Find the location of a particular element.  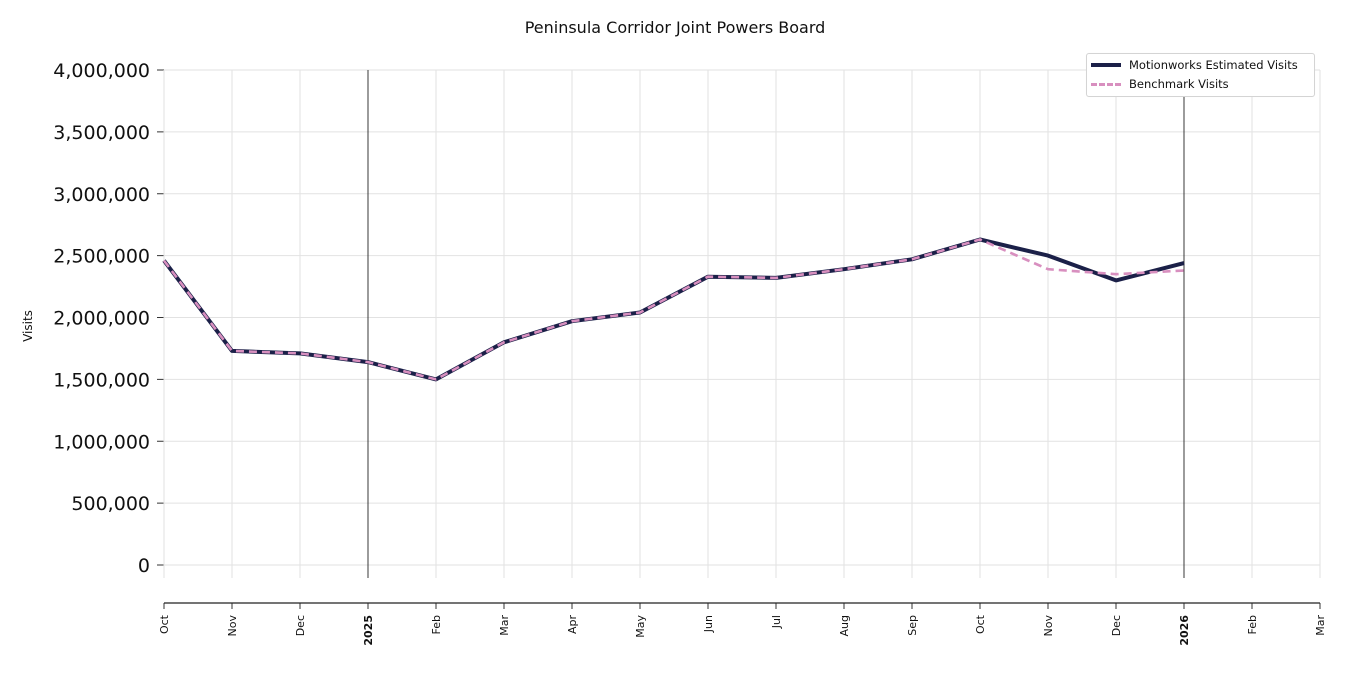

x-tick-label: 2026 is located at coordinates (1184, 630).